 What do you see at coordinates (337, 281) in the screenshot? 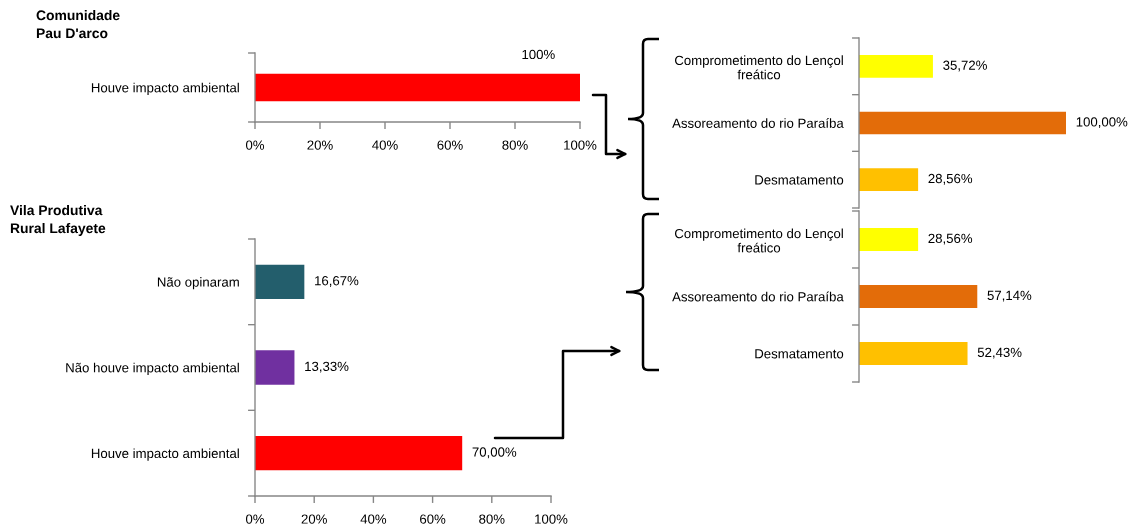
I see `data-label: 16,67%` at bounding box center [337, 281].